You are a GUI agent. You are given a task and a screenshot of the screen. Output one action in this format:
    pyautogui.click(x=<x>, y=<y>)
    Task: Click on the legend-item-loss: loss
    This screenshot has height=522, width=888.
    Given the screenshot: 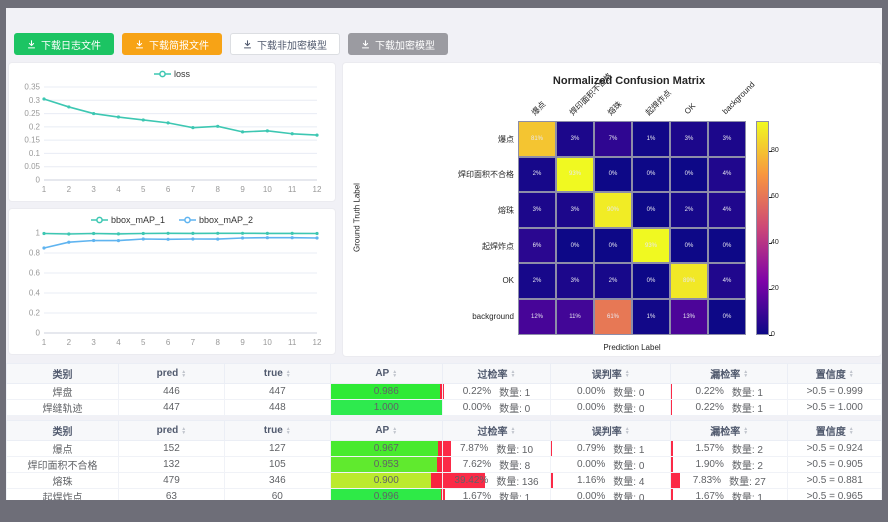 What is the action you would take?
    pyautogui.click(x=171, y=74)
    